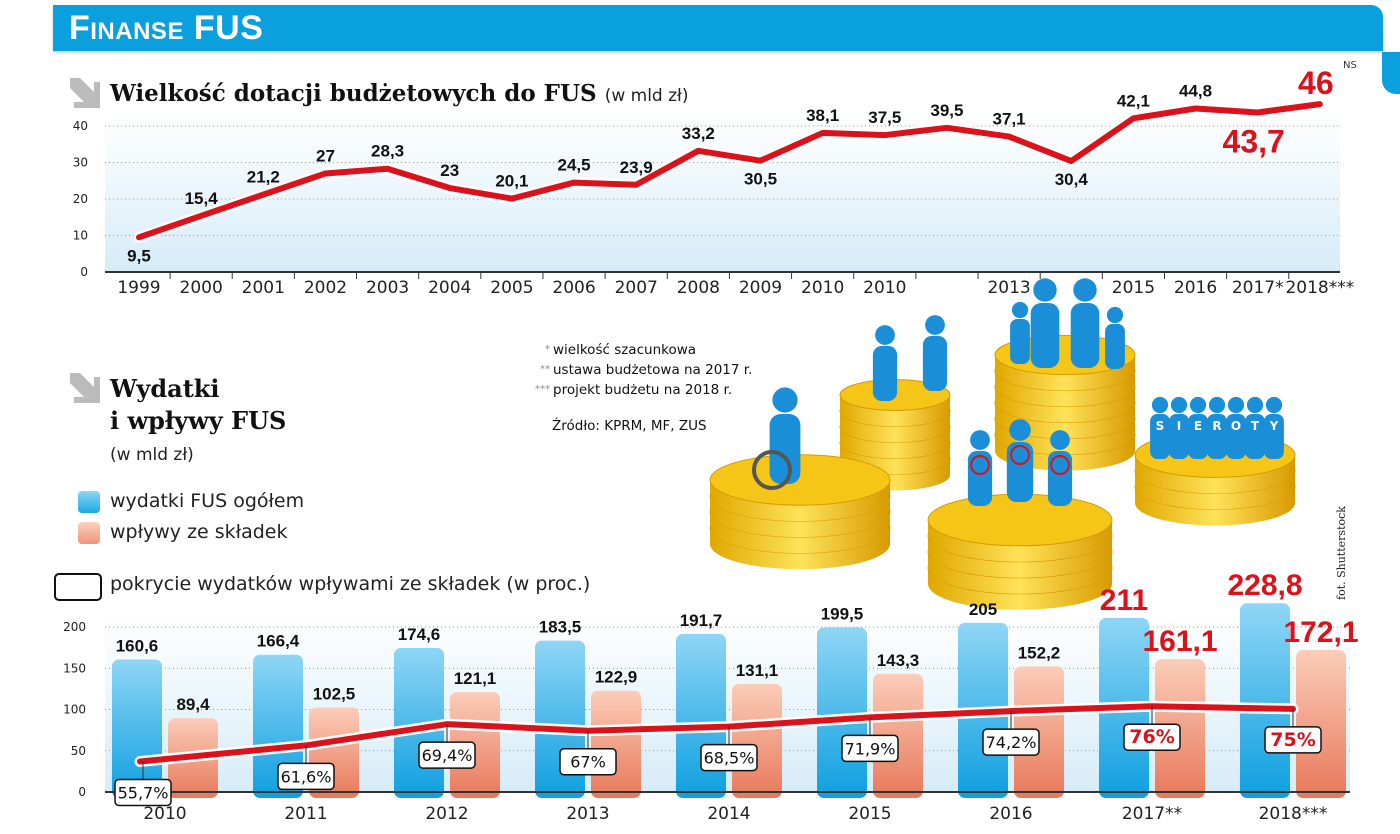 This screenshot has height=834, width=1400. What do you see at coordinates (634, 390) in the screenshot?
I see `footnote: *** projekt budżetu na 2018 r.` at bounding box center [634, 390].